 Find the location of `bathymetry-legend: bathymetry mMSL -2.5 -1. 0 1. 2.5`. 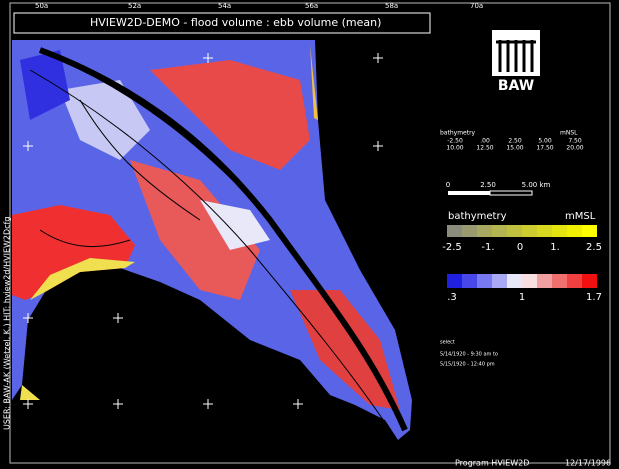

bathymetry-legend: bathymetry mMSL -2.5 -1. 0 1. 2.5 is located at coordinates (522, 232).